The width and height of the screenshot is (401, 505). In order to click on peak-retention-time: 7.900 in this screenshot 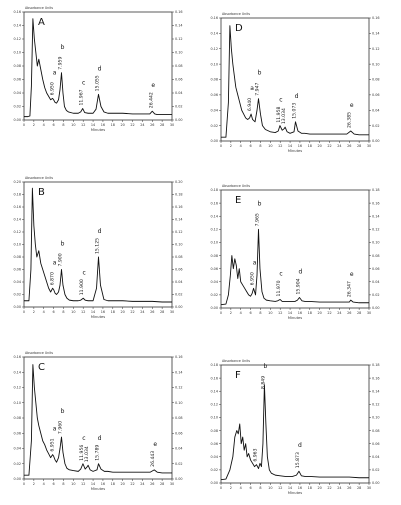, I will do `click(60, 259)`.